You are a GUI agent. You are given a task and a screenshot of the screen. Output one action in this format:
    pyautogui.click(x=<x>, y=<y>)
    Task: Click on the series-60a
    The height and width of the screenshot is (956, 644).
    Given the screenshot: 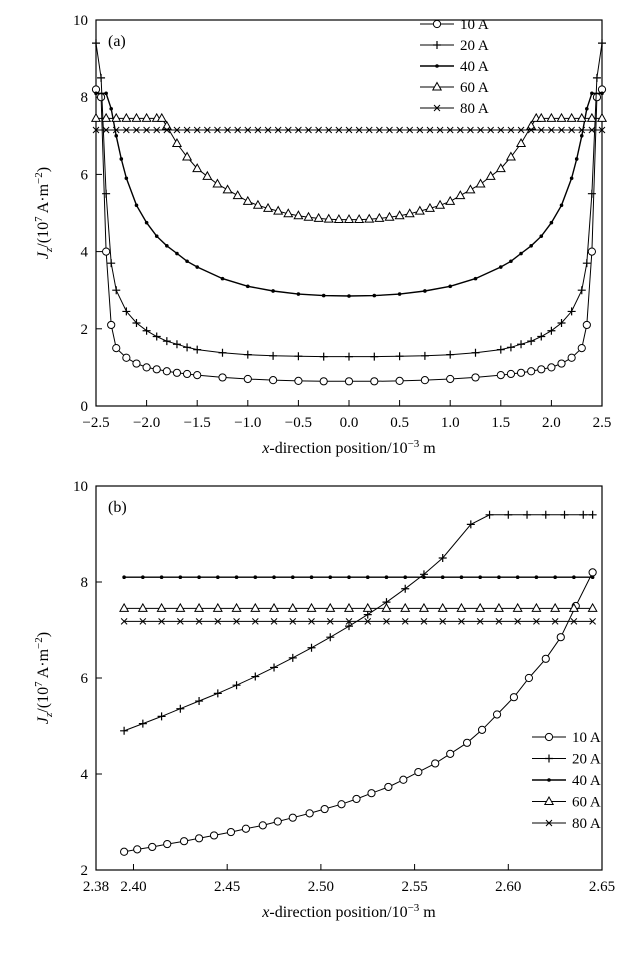 What is the action you would take?
    pyautogui.click(x=349, y=168)
    